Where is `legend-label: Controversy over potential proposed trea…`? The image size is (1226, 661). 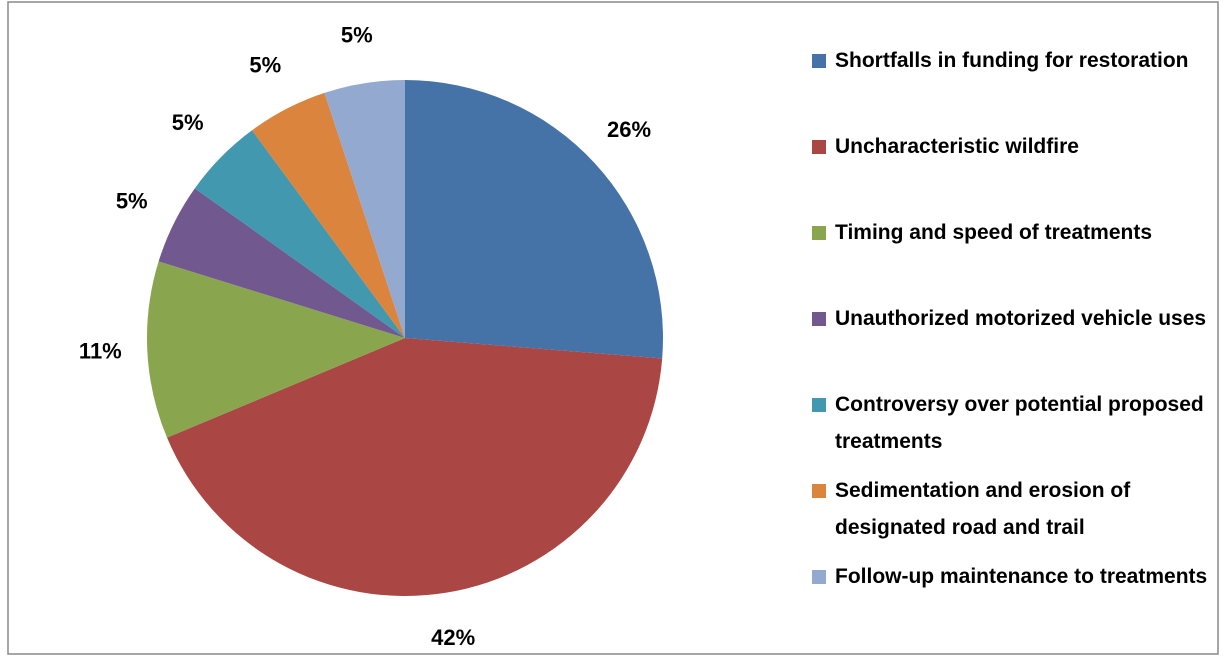
legend-label: Controversy over potential proposed trea… is located at coordinates (1019, 423).